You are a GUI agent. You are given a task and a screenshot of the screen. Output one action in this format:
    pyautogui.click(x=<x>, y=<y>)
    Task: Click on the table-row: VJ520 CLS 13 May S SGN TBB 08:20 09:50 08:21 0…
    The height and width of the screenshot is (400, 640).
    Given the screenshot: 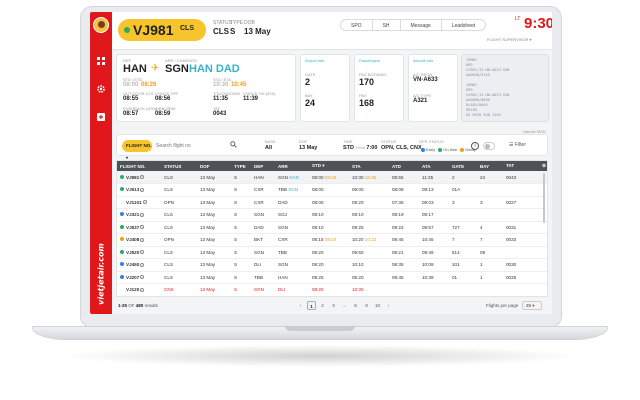 What is the action you would take?
    pyautogui.click(x=332, y=252)
    